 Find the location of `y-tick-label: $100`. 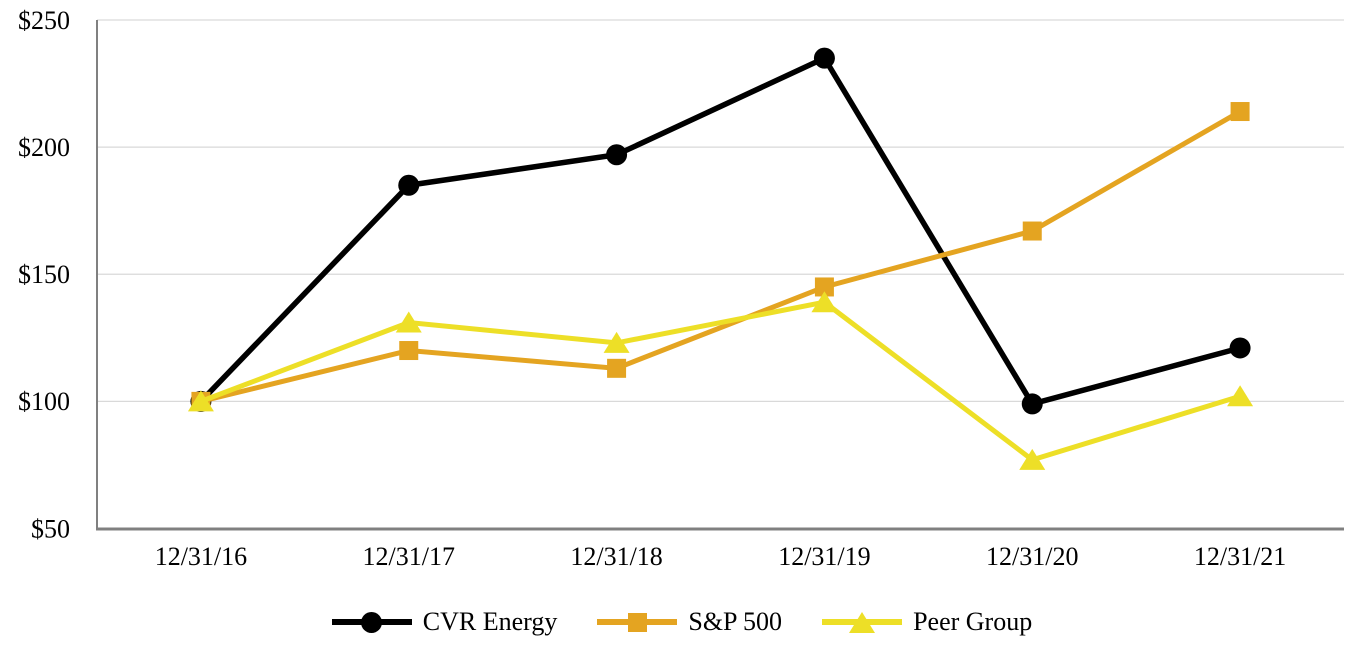

y-tick-label: $100 is located at coordinates (44, 401).